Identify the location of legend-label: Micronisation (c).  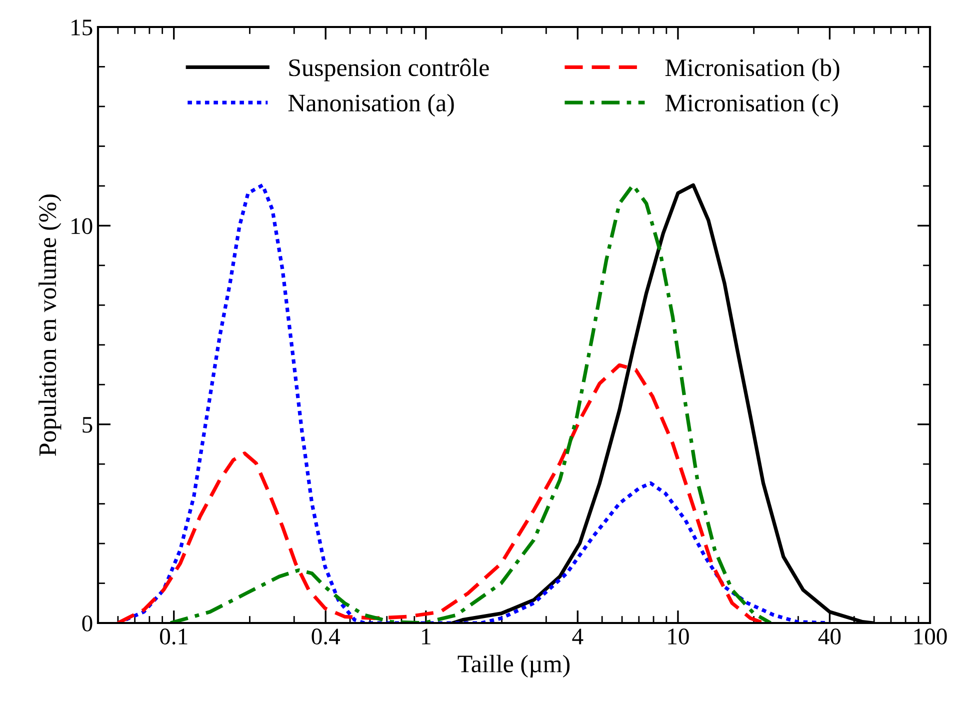
(751, 105).